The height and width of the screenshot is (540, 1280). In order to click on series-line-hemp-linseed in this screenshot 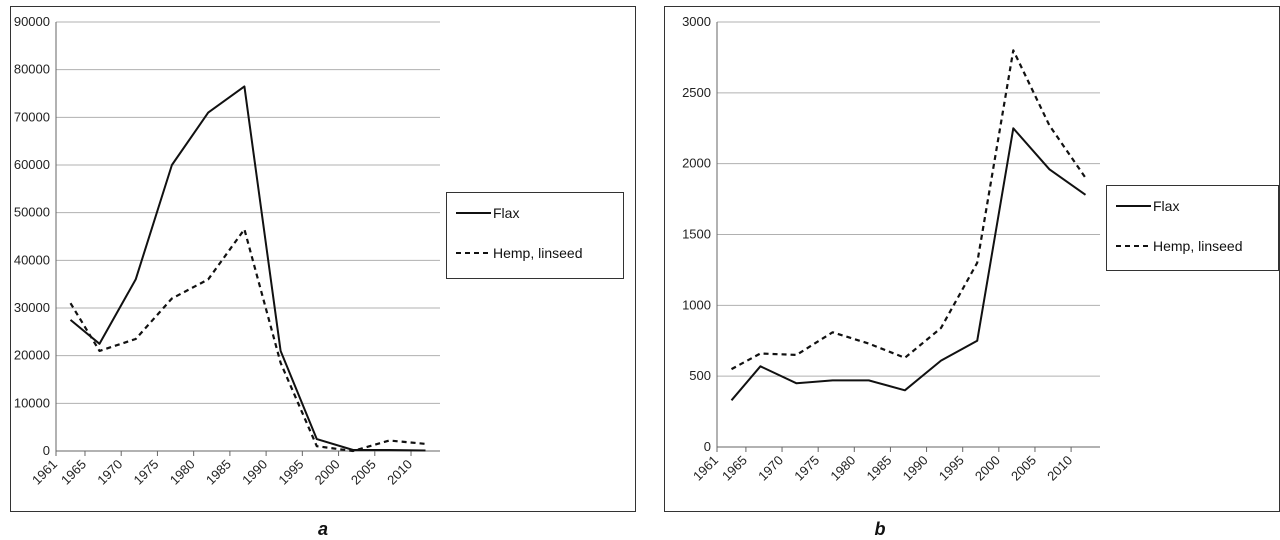, I will do `click(247, 340)`.